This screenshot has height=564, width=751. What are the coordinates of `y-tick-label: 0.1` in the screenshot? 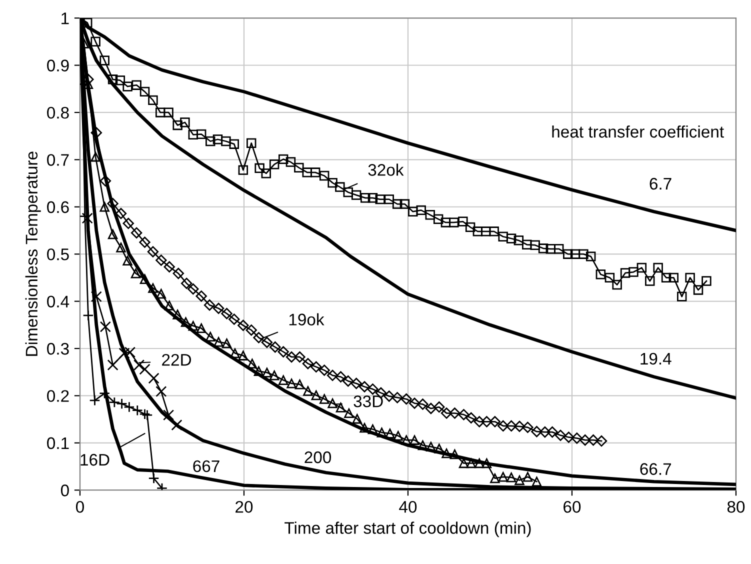 It's located at (58, 443).